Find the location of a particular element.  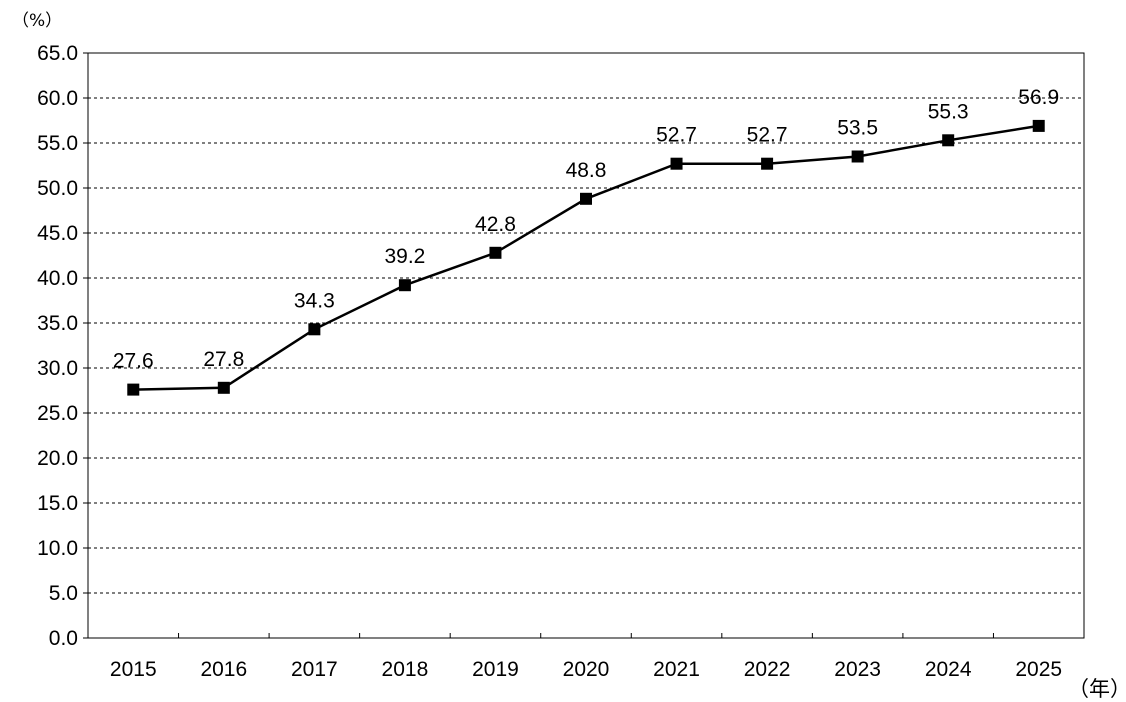

y-tick-label: 55.0 is located at coordinates (57, 143).